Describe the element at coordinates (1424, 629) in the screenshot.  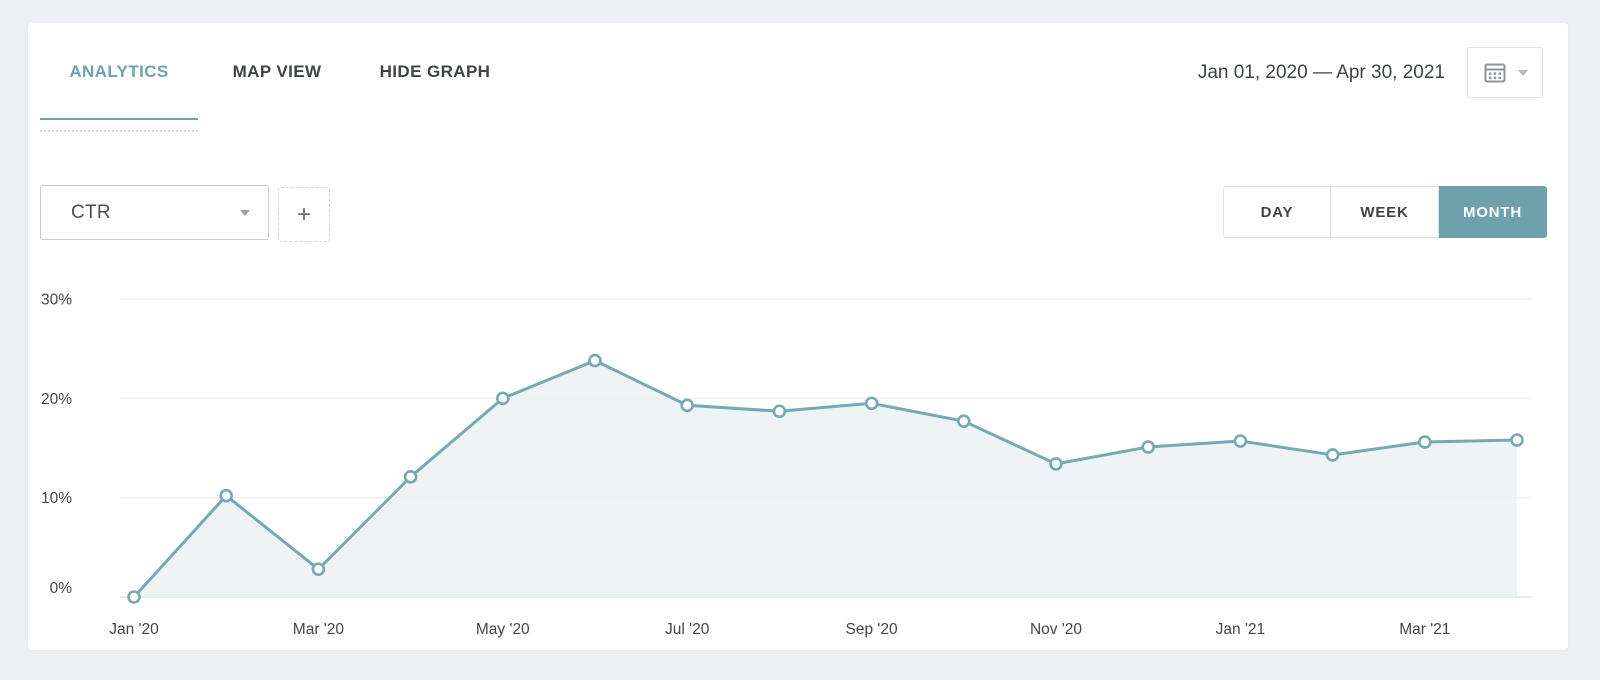
I see `svg-text: Mar '21` at that location.